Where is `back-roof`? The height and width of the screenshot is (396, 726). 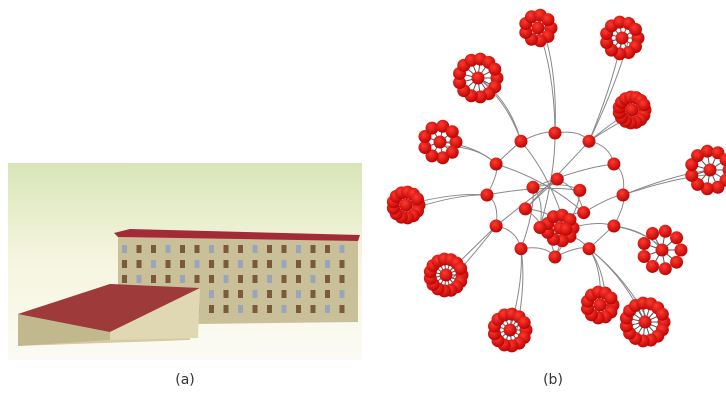 back-roof is located at coordinates (237, 235).